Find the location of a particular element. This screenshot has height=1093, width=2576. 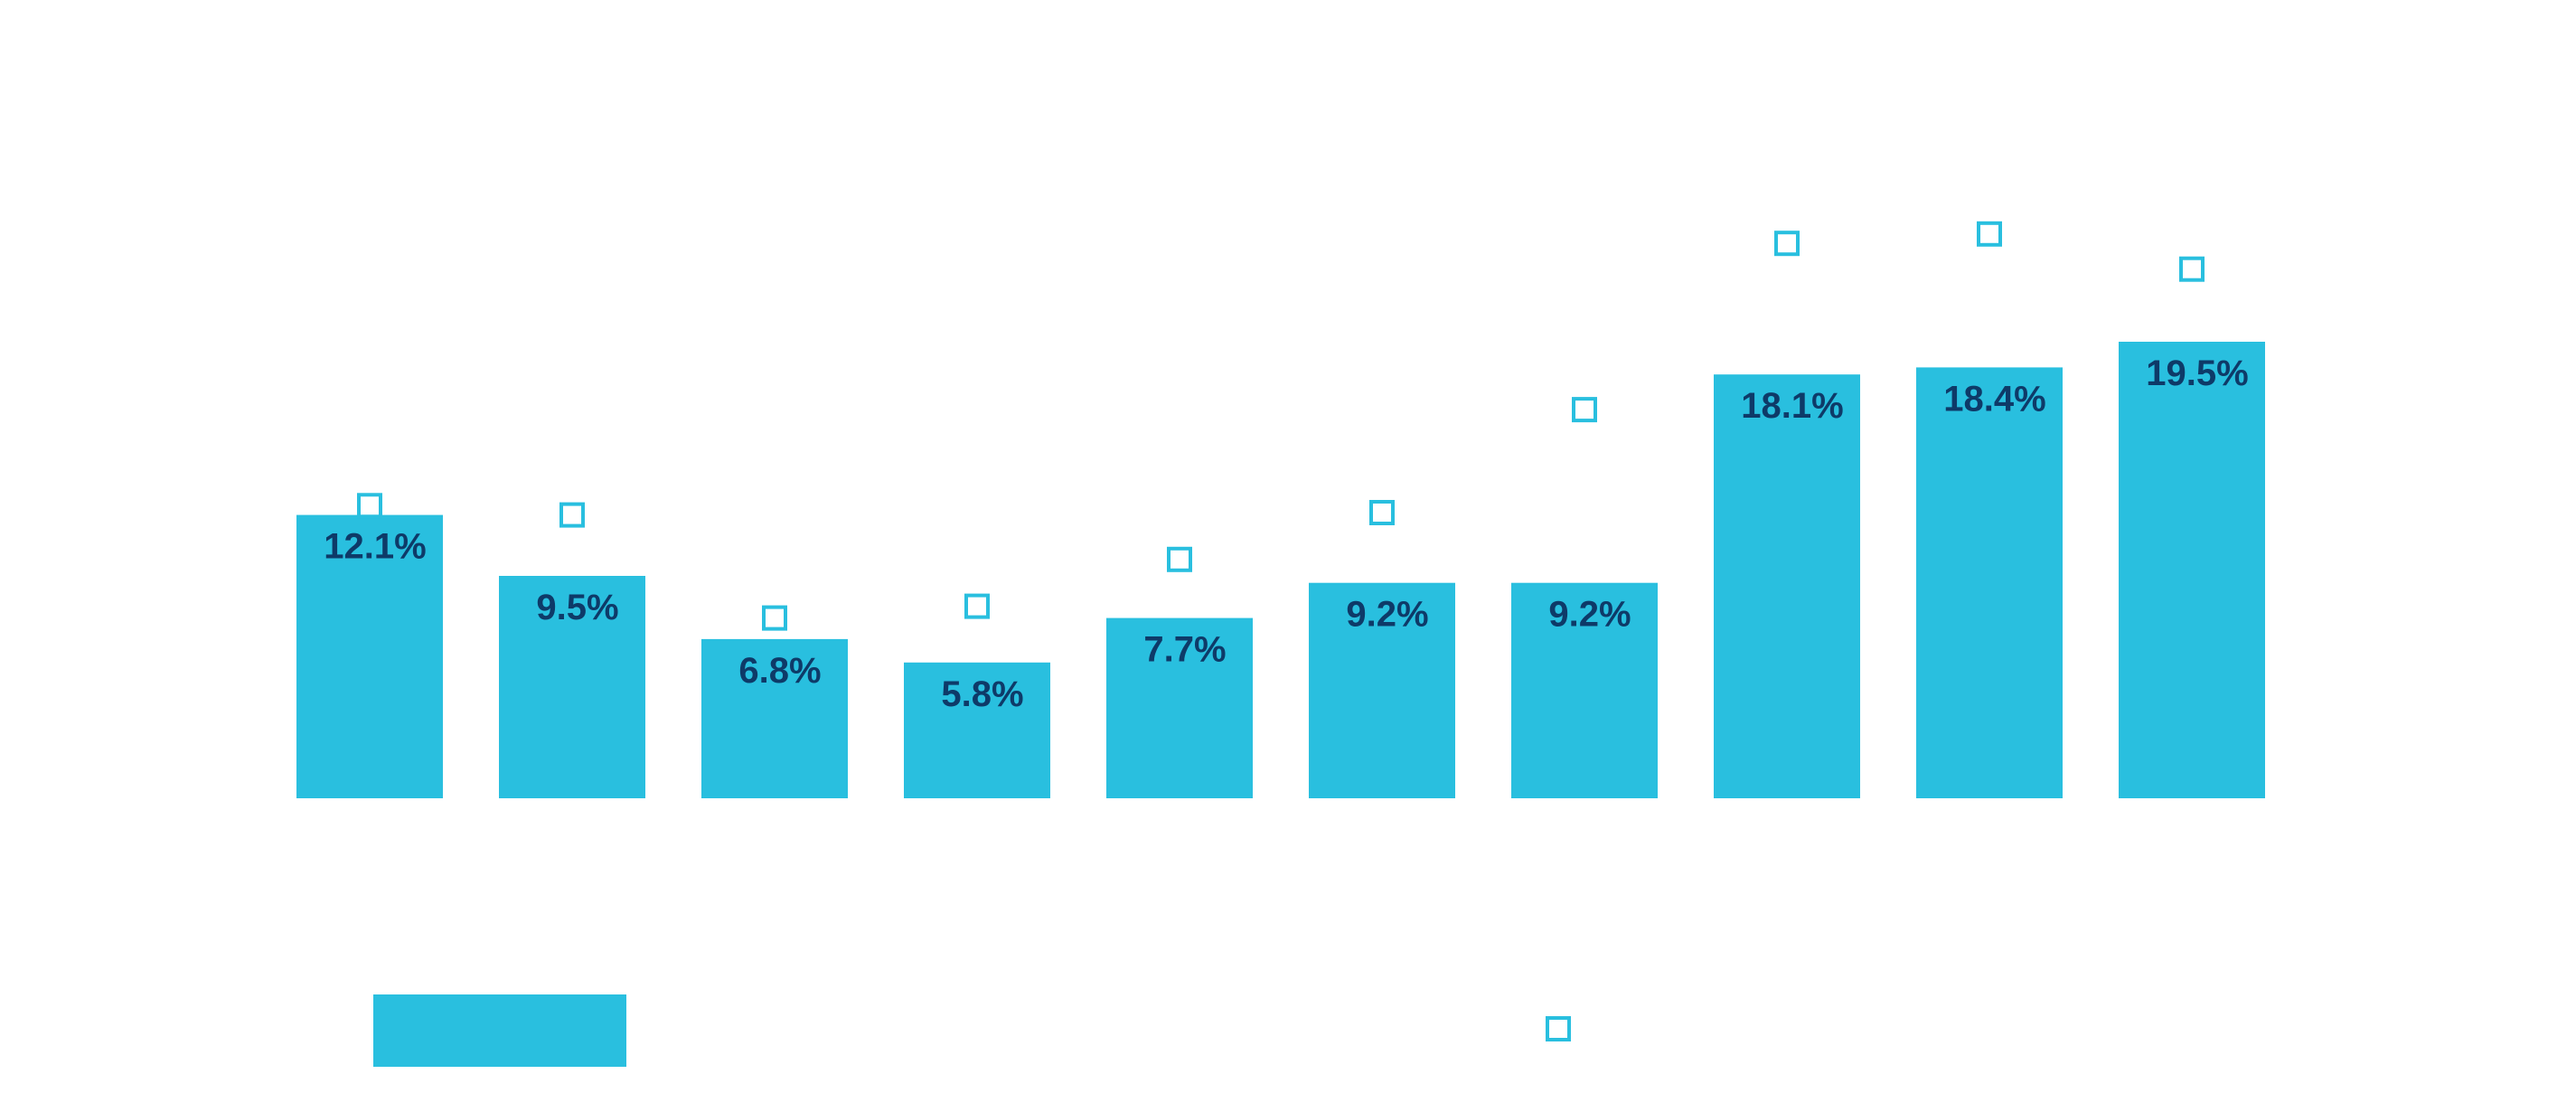

bar-label-2: 9.5% is located at coordinates (577, 607).